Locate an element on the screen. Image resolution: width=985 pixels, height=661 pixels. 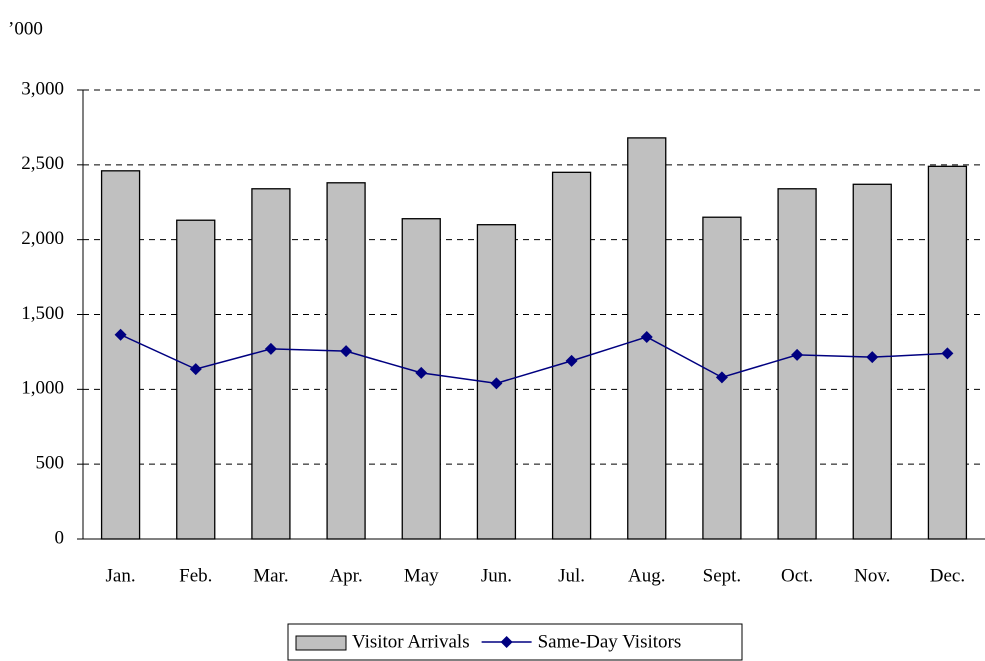
y-tick-label: 3,000 is located at coordinates (42, 88).